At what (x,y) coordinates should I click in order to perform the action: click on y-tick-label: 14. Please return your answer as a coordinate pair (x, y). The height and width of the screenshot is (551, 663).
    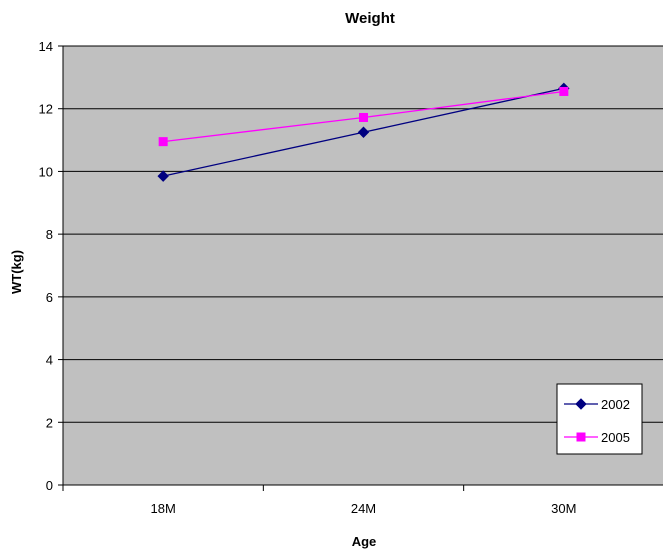
    Looking at the image, I should click on (46, 46).